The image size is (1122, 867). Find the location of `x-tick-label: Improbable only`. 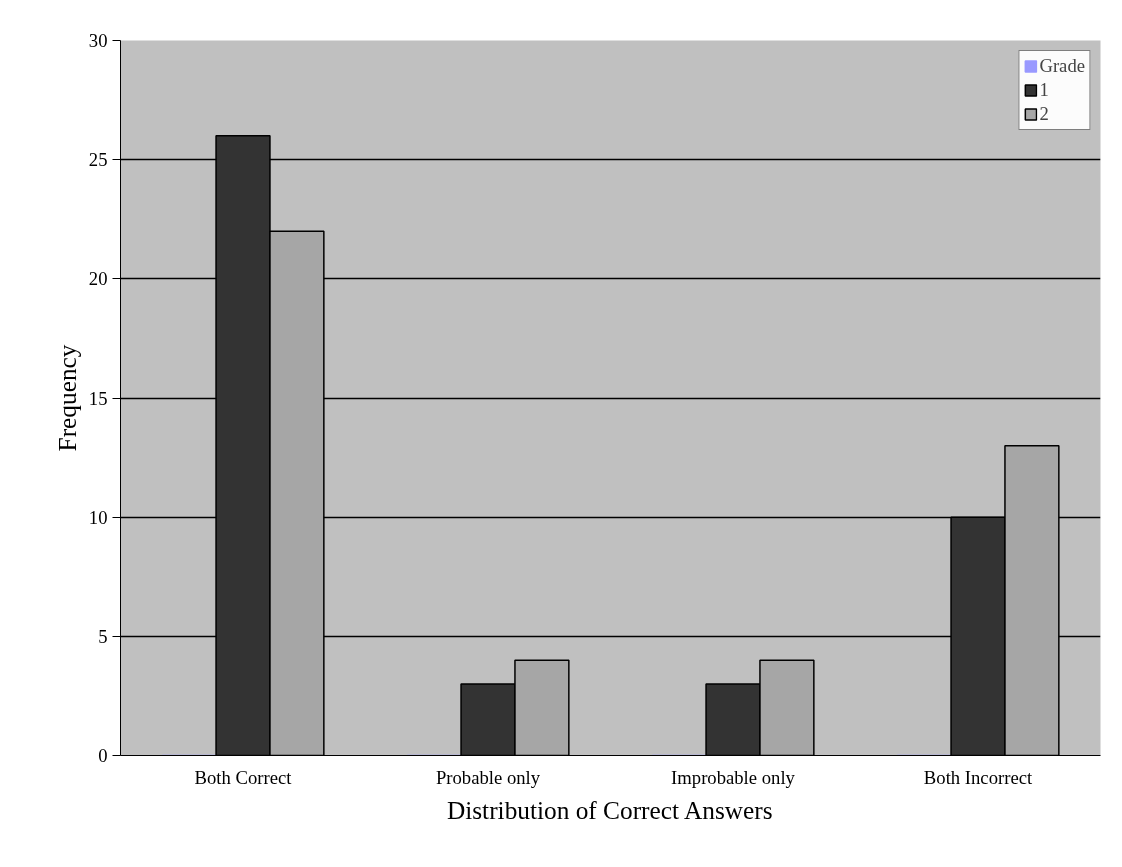

x-tick-label: Improbable only is located at coordinates (733, 777).